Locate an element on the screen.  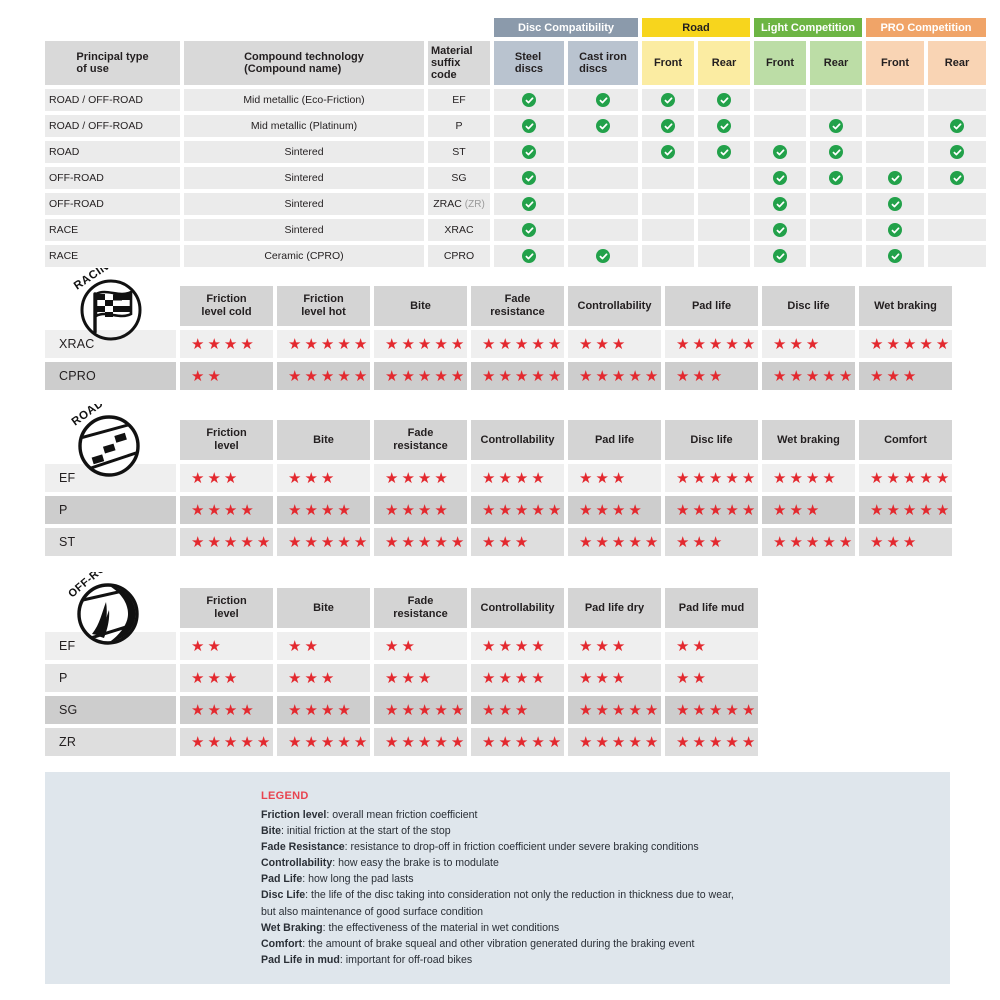
offroad-row-2-rating-2: ★ ★ ★ ★ ★ is located at coordinates (420, 710).